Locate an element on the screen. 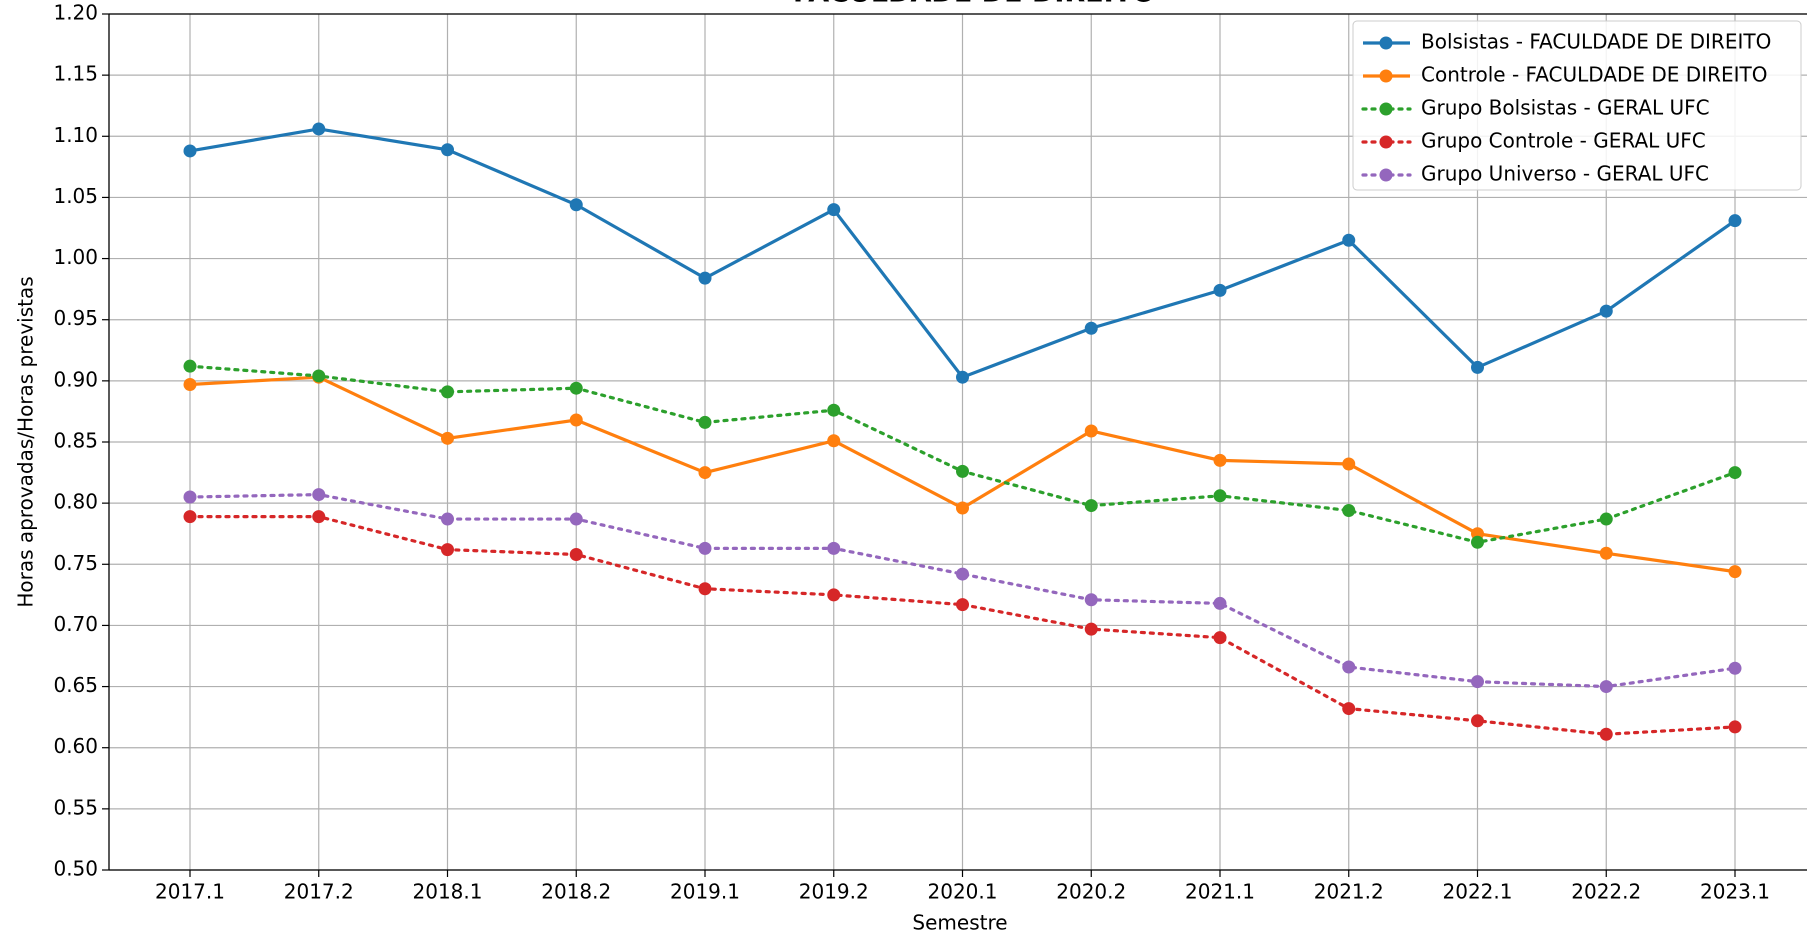  y-axis-label: Horas aprovadas/Horas previstas is located at coordinates (26, 441).